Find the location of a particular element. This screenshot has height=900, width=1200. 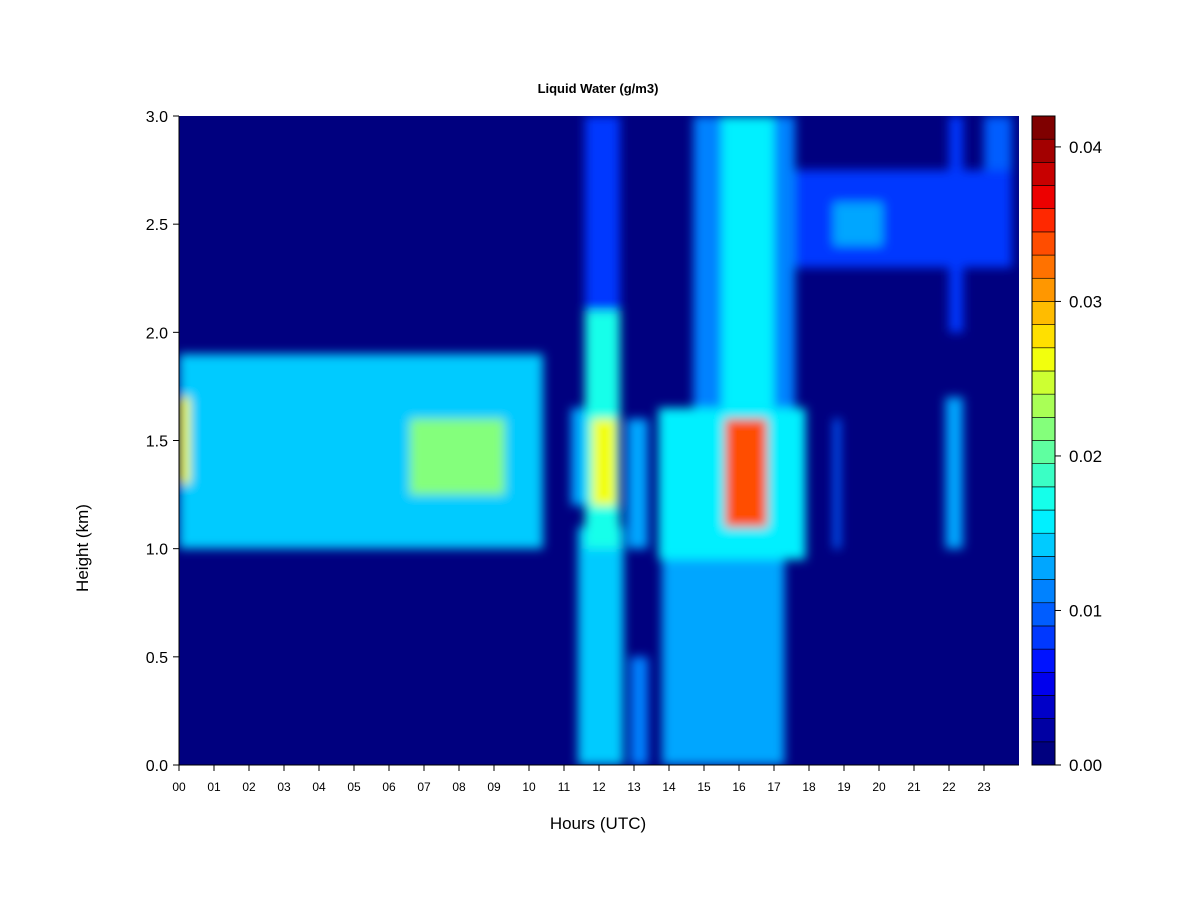

x-tick-label: 17 is located at coordinates (774, 787).